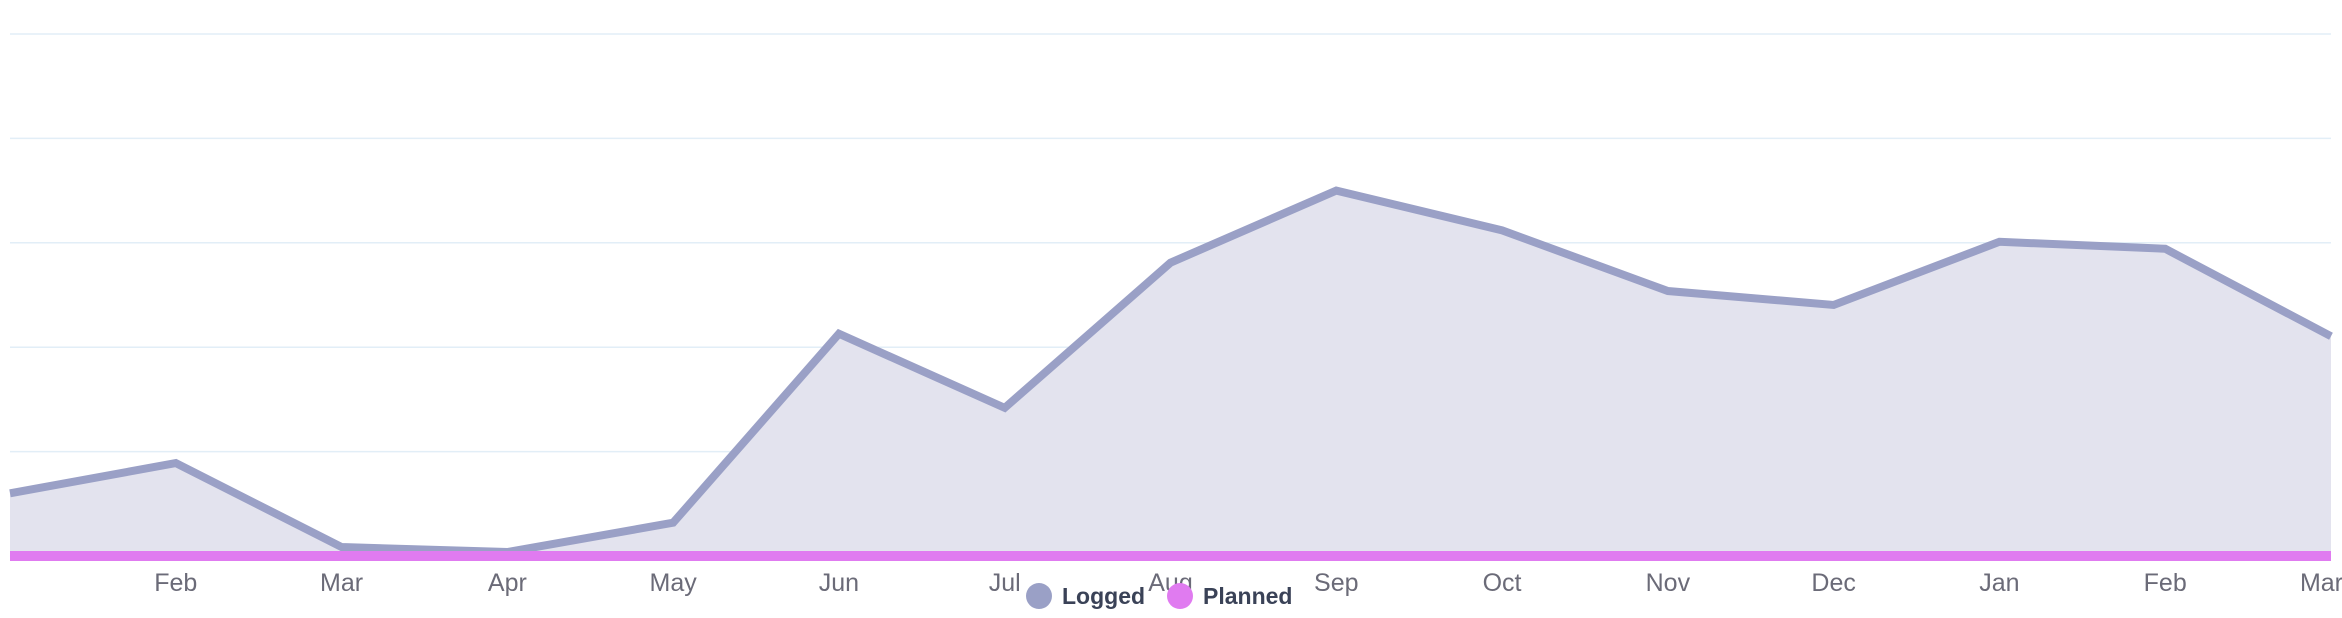  What do you see at coordinates (1103, 596) in the screenshot?
I see `legend-label-logged: Logged` at bounding box center [1103, 596].